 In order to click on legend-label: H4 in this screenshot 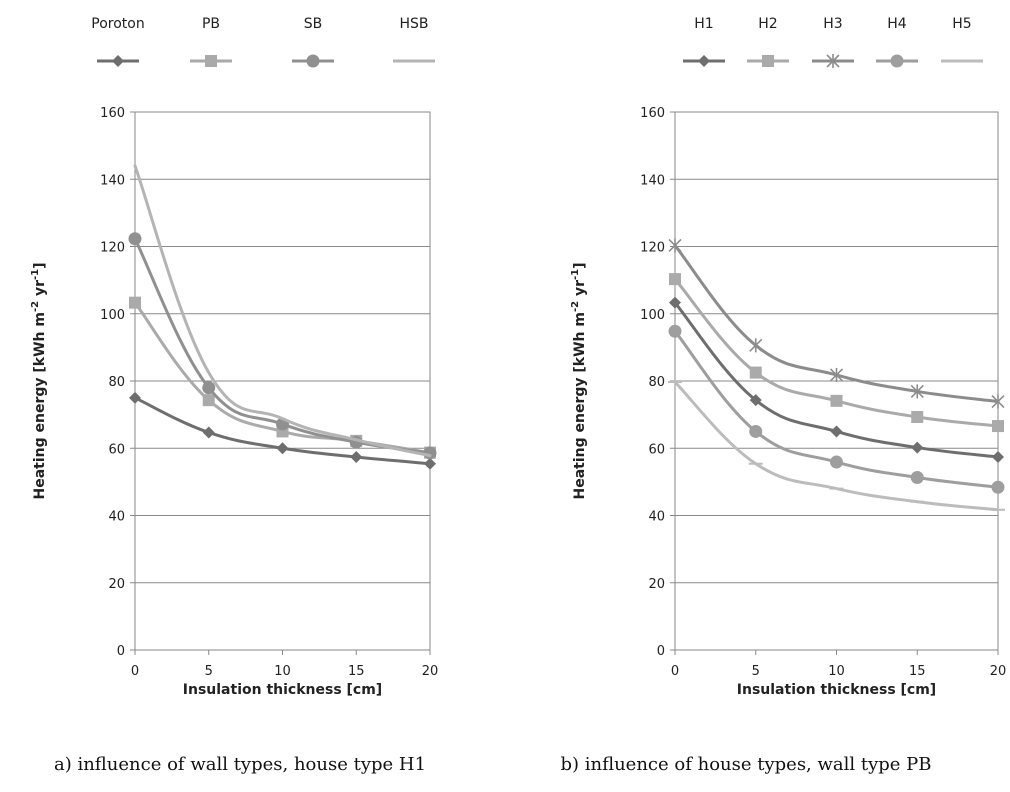, I will do `click(897, 24)`.